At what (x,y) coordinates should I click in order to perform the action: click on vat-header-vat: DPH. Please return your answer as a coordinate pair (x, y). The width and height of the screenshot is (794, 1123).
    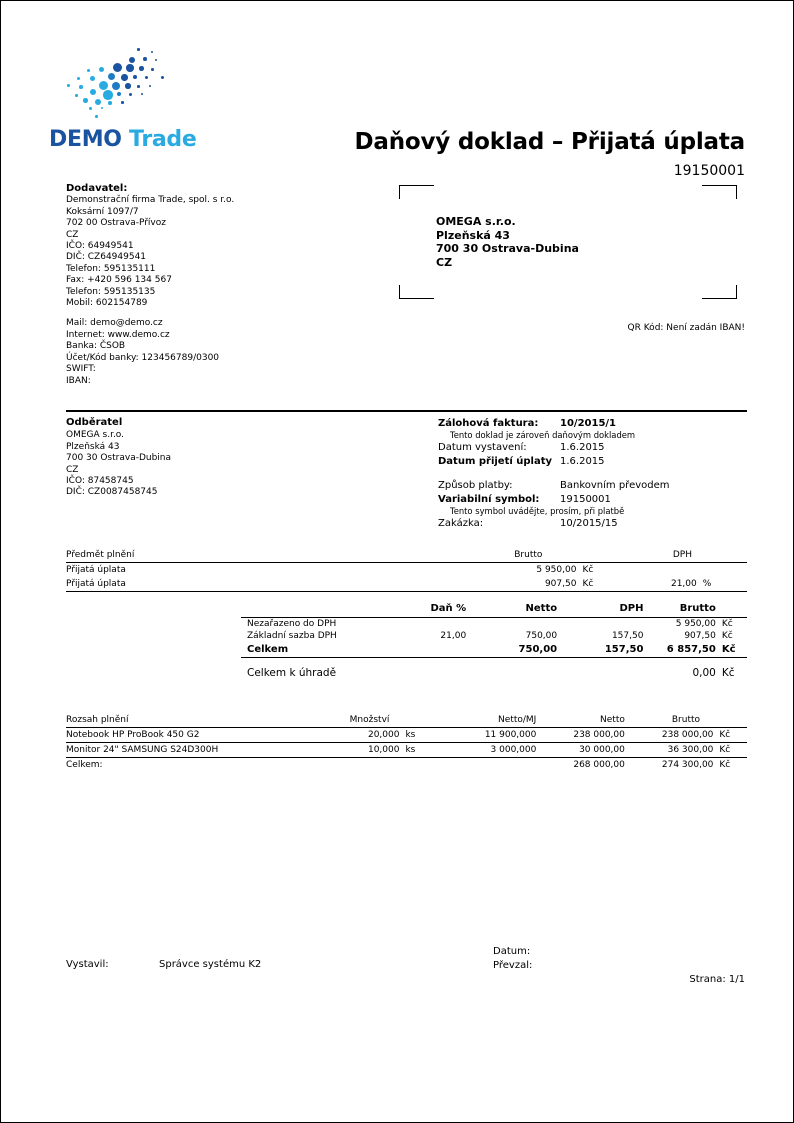
    Looking at the image, I should click on (600, 610).